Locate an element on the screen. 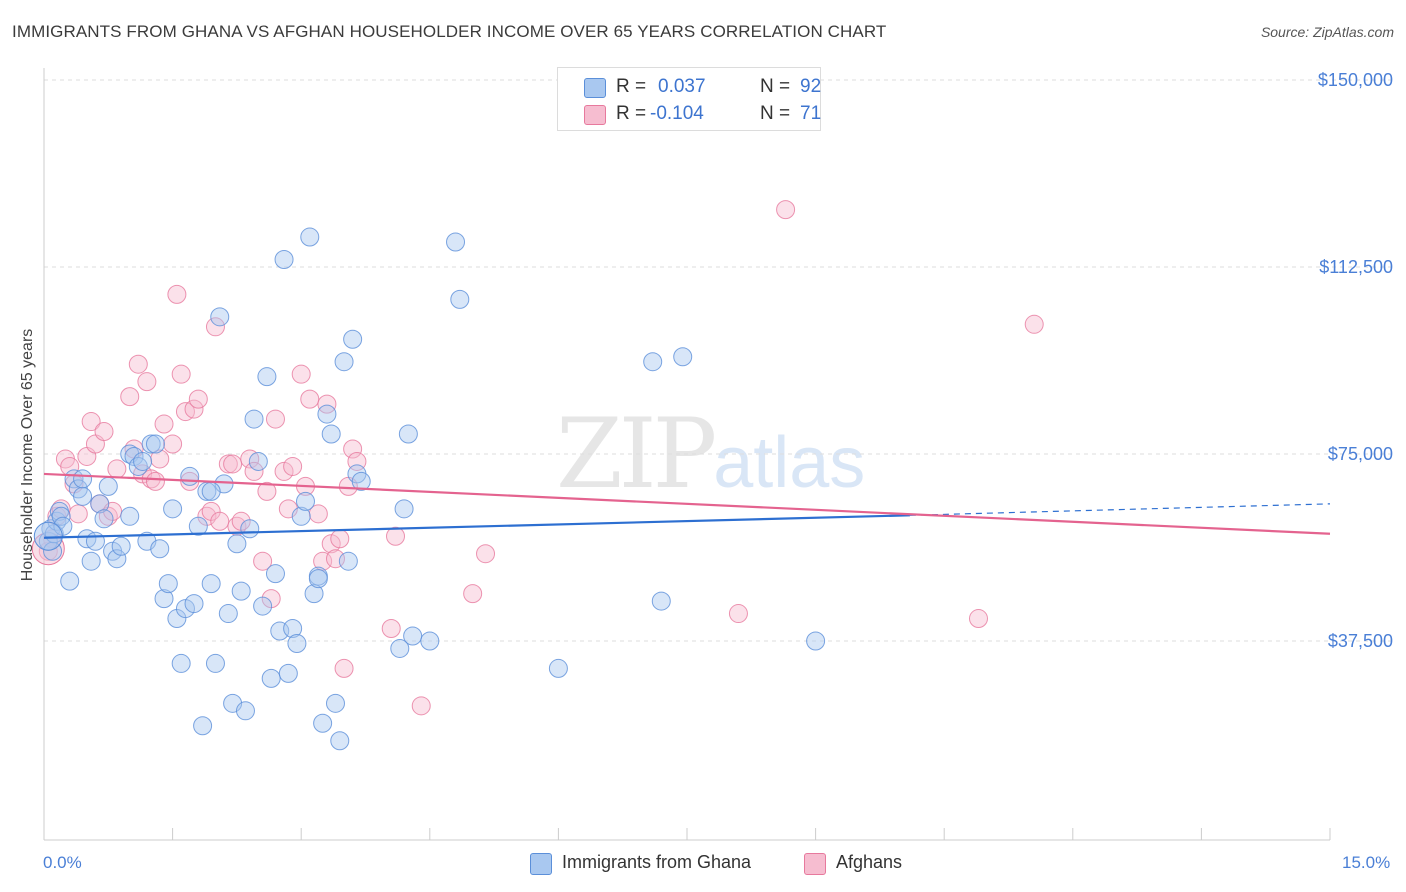  y-tick-label: $75,000 is located at coordinates (1360, 454).